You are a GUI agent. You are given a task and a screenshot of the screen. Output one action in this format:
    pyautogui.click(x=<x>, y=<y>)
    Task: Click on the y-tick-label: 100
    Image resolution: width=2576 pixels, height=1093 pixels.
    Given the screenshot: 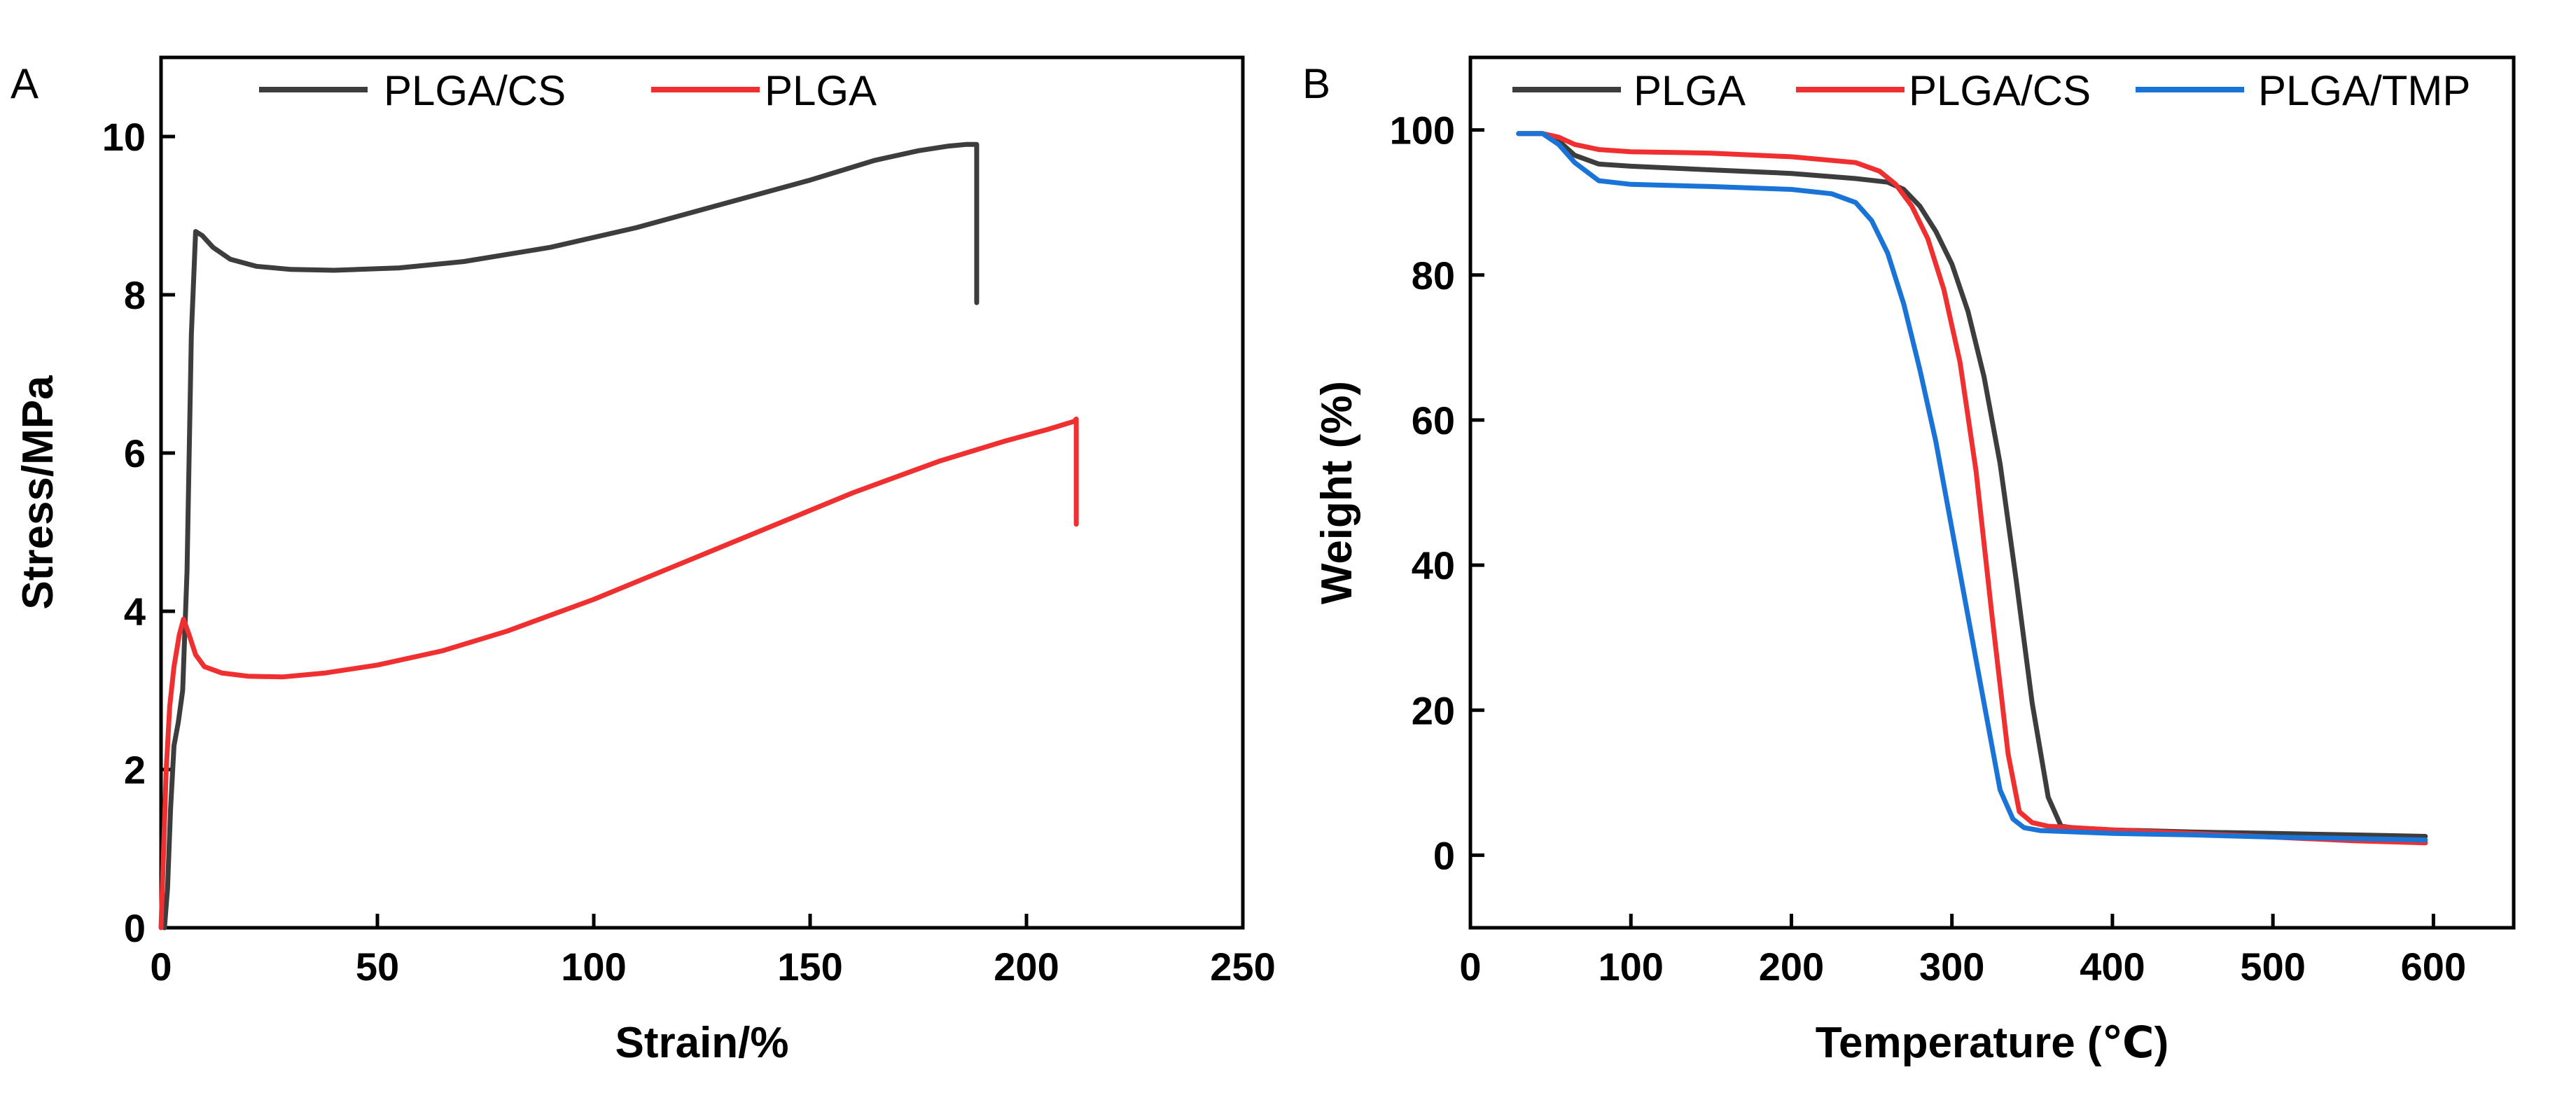 What is the action you would take?
    pyautogui.click(x=1422, y=131)
    